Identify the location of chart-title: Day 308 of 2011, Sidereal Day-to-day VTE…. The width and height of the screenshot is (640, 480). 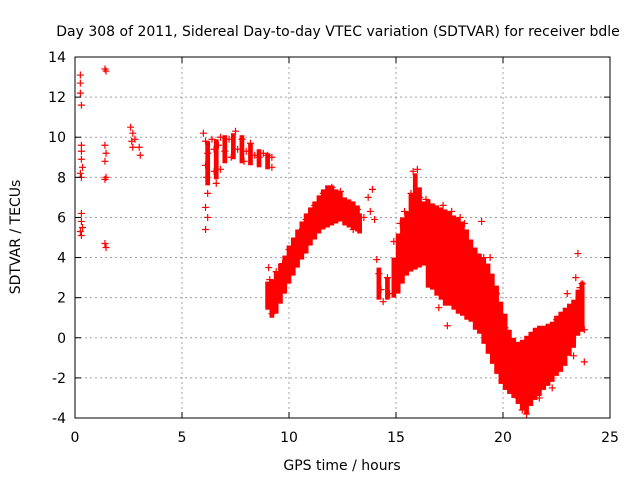
(338, 32).